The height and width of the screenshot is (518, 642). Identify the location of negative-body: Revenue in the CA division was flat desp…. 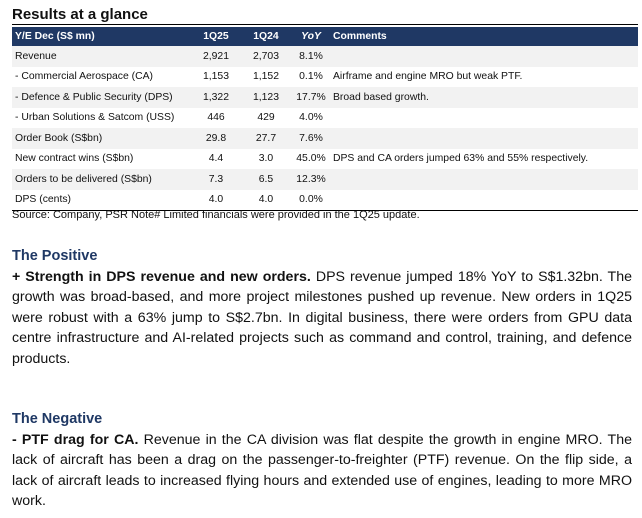
(322, 471).